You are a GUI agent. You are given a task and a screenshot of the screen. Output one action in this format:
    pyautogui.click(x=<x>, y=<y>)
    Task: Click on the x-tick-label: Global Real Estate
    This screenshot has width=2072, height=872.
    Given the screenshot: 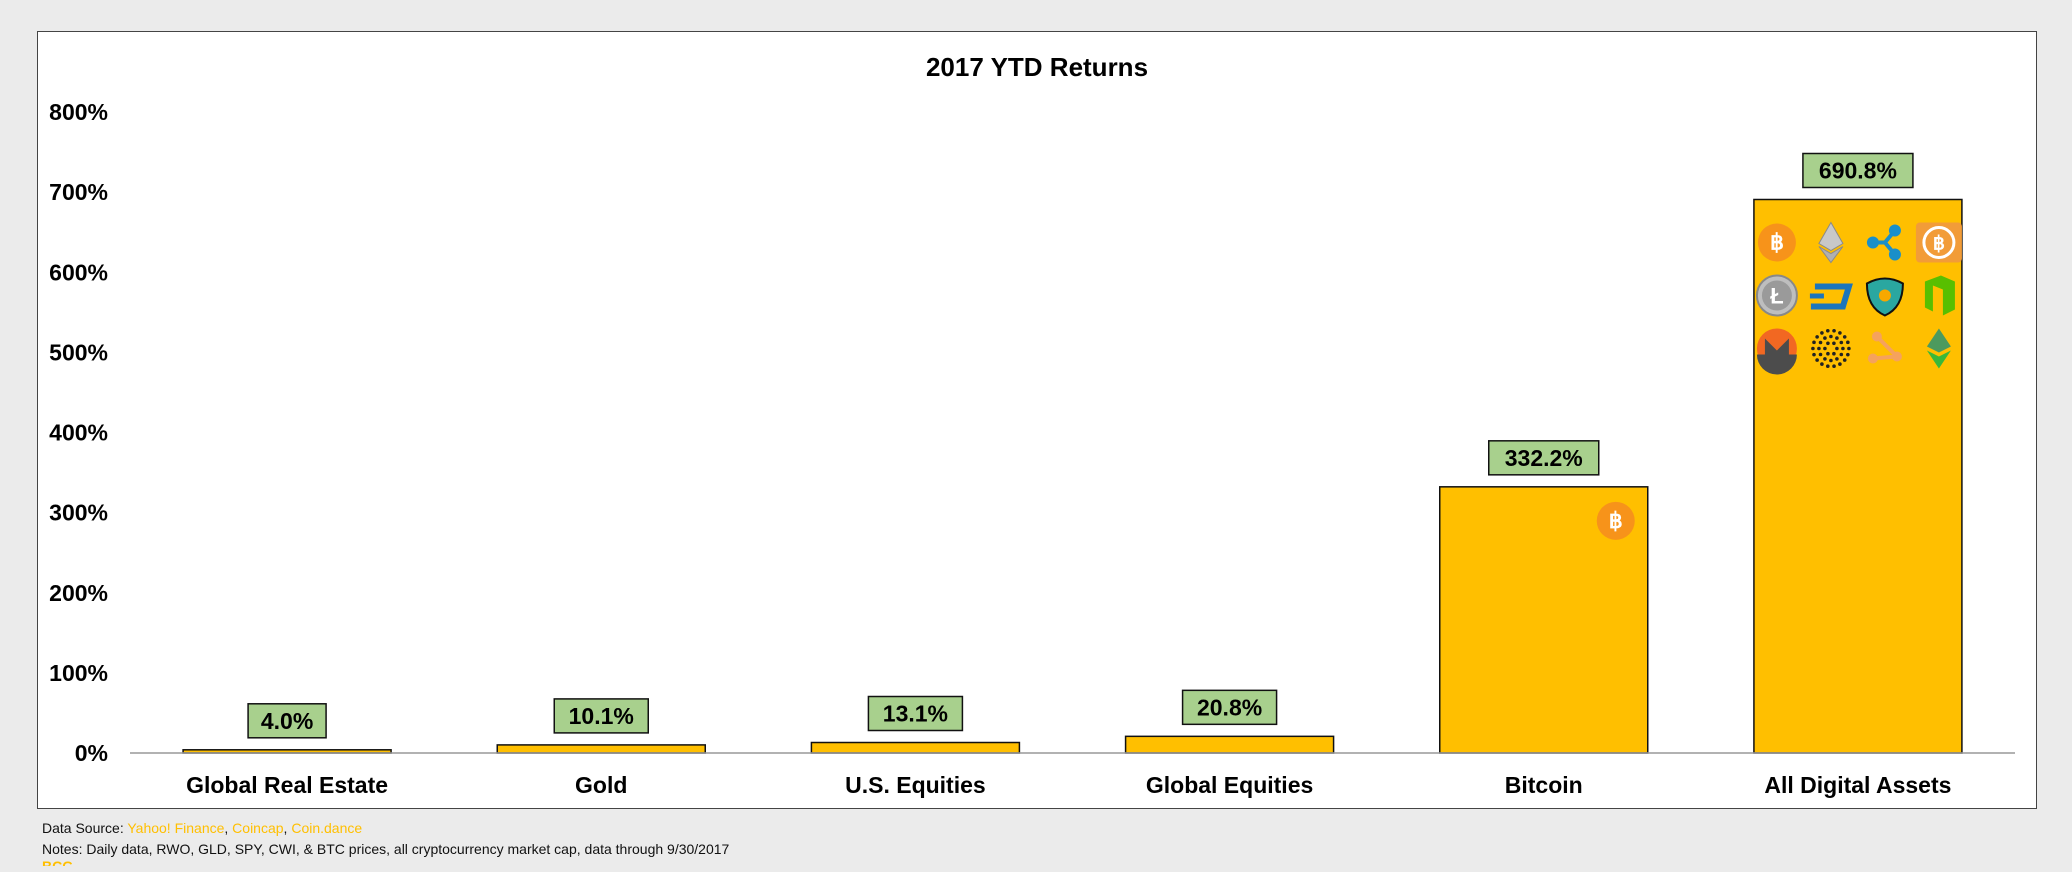 What is the action you would take?
    pyautogui.click(x=287, y=785)
    